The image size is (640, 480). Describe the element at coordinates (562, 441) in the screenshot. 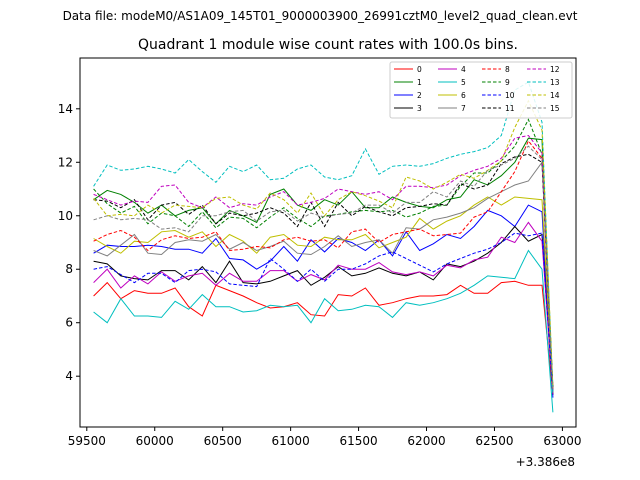

I see `x-tick-label: 63000` at that location.